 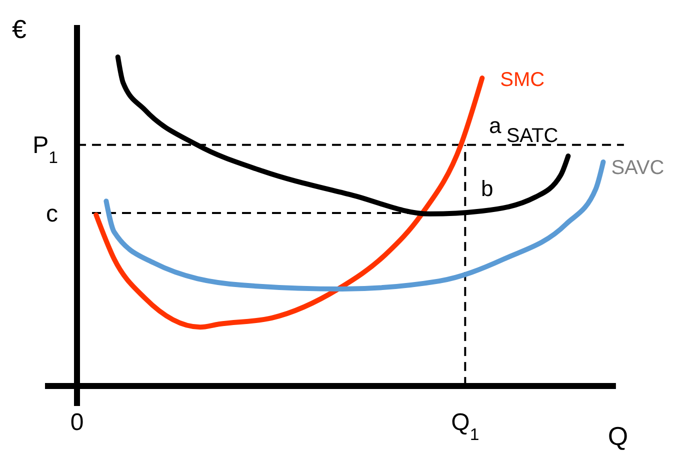 What do you see at coordinates (618, 436) in the screenshot?
I see `x-axis-title: Q` at bounding box center [618, 436].